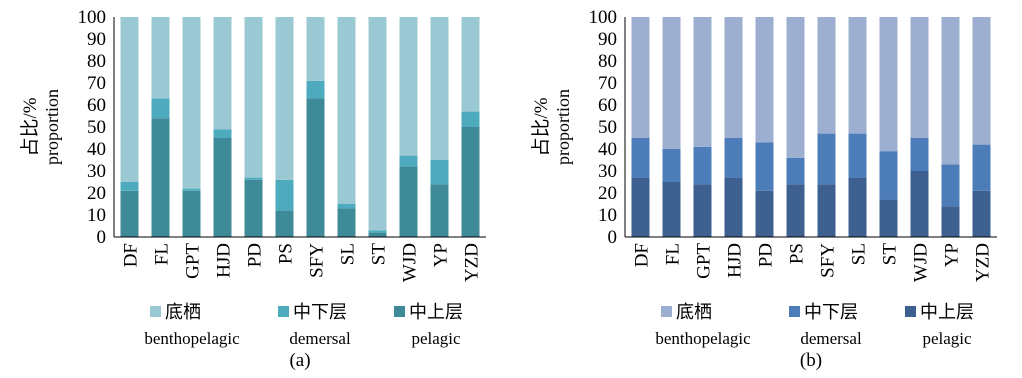 The width and height of the screenshot is (1022, 378). Describe the element at coordinates (96, 127) in the screenshot. I see `y-tick-label: 50` at that location.